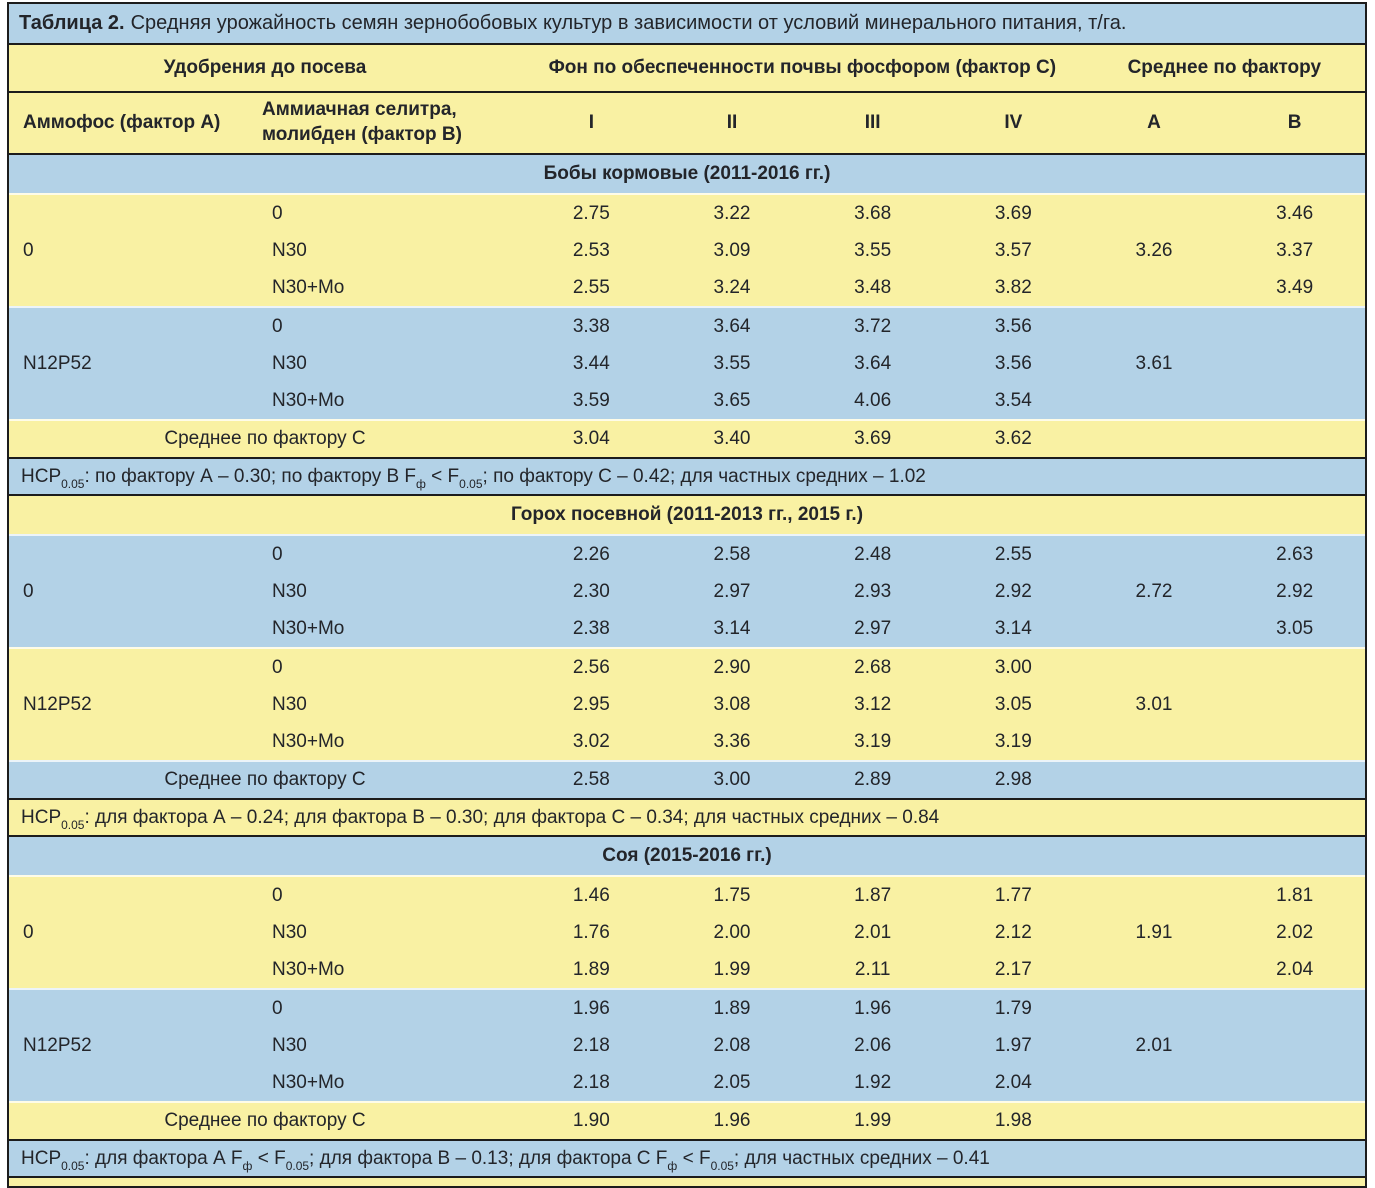  Describe the element at coordinates (732, 895) in the screenshot. I see `value-cell: 1.75` at that location.